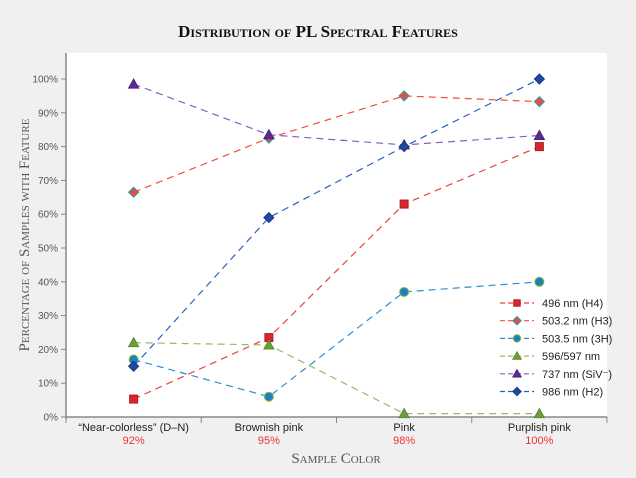  What do you see at coordinates (45, 80) in the screenshot?
I see `y-tick-label: 100%` at bounding box center [45, 80].